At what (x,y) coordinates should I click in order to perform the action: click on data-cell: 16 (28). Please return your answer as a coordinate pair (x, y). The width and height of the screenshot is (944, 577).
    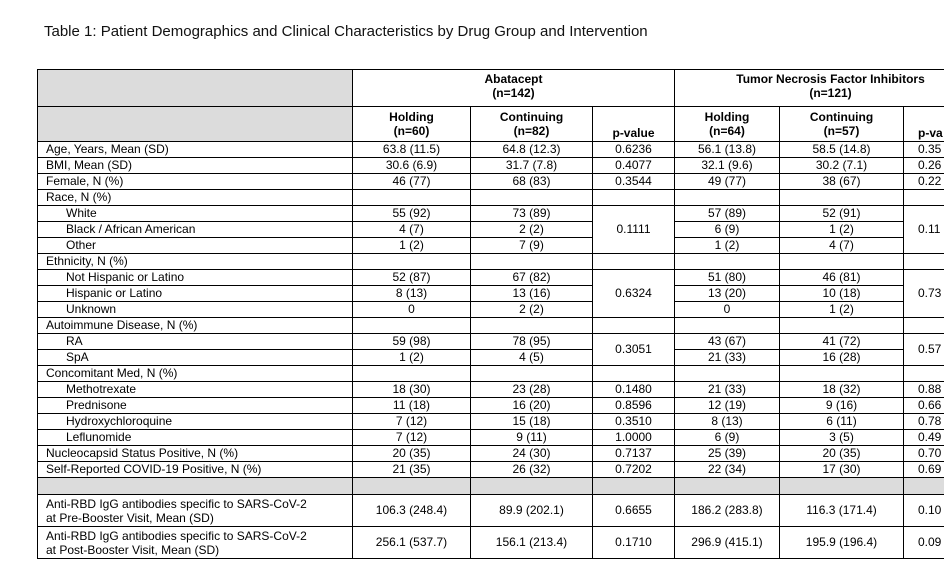
    Looking at the image, I should click on (841, 357).